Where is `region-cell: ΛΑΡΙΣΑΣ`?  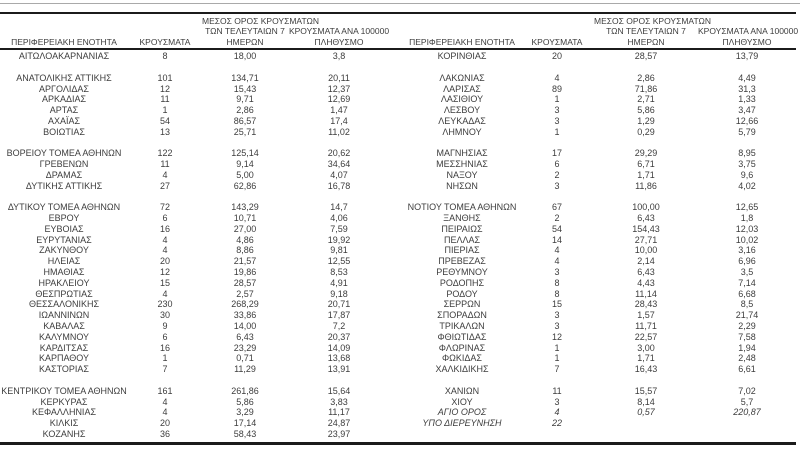
region-cell: ΛΑΡΙΣΑΣ is located at coordinates (462, 88).